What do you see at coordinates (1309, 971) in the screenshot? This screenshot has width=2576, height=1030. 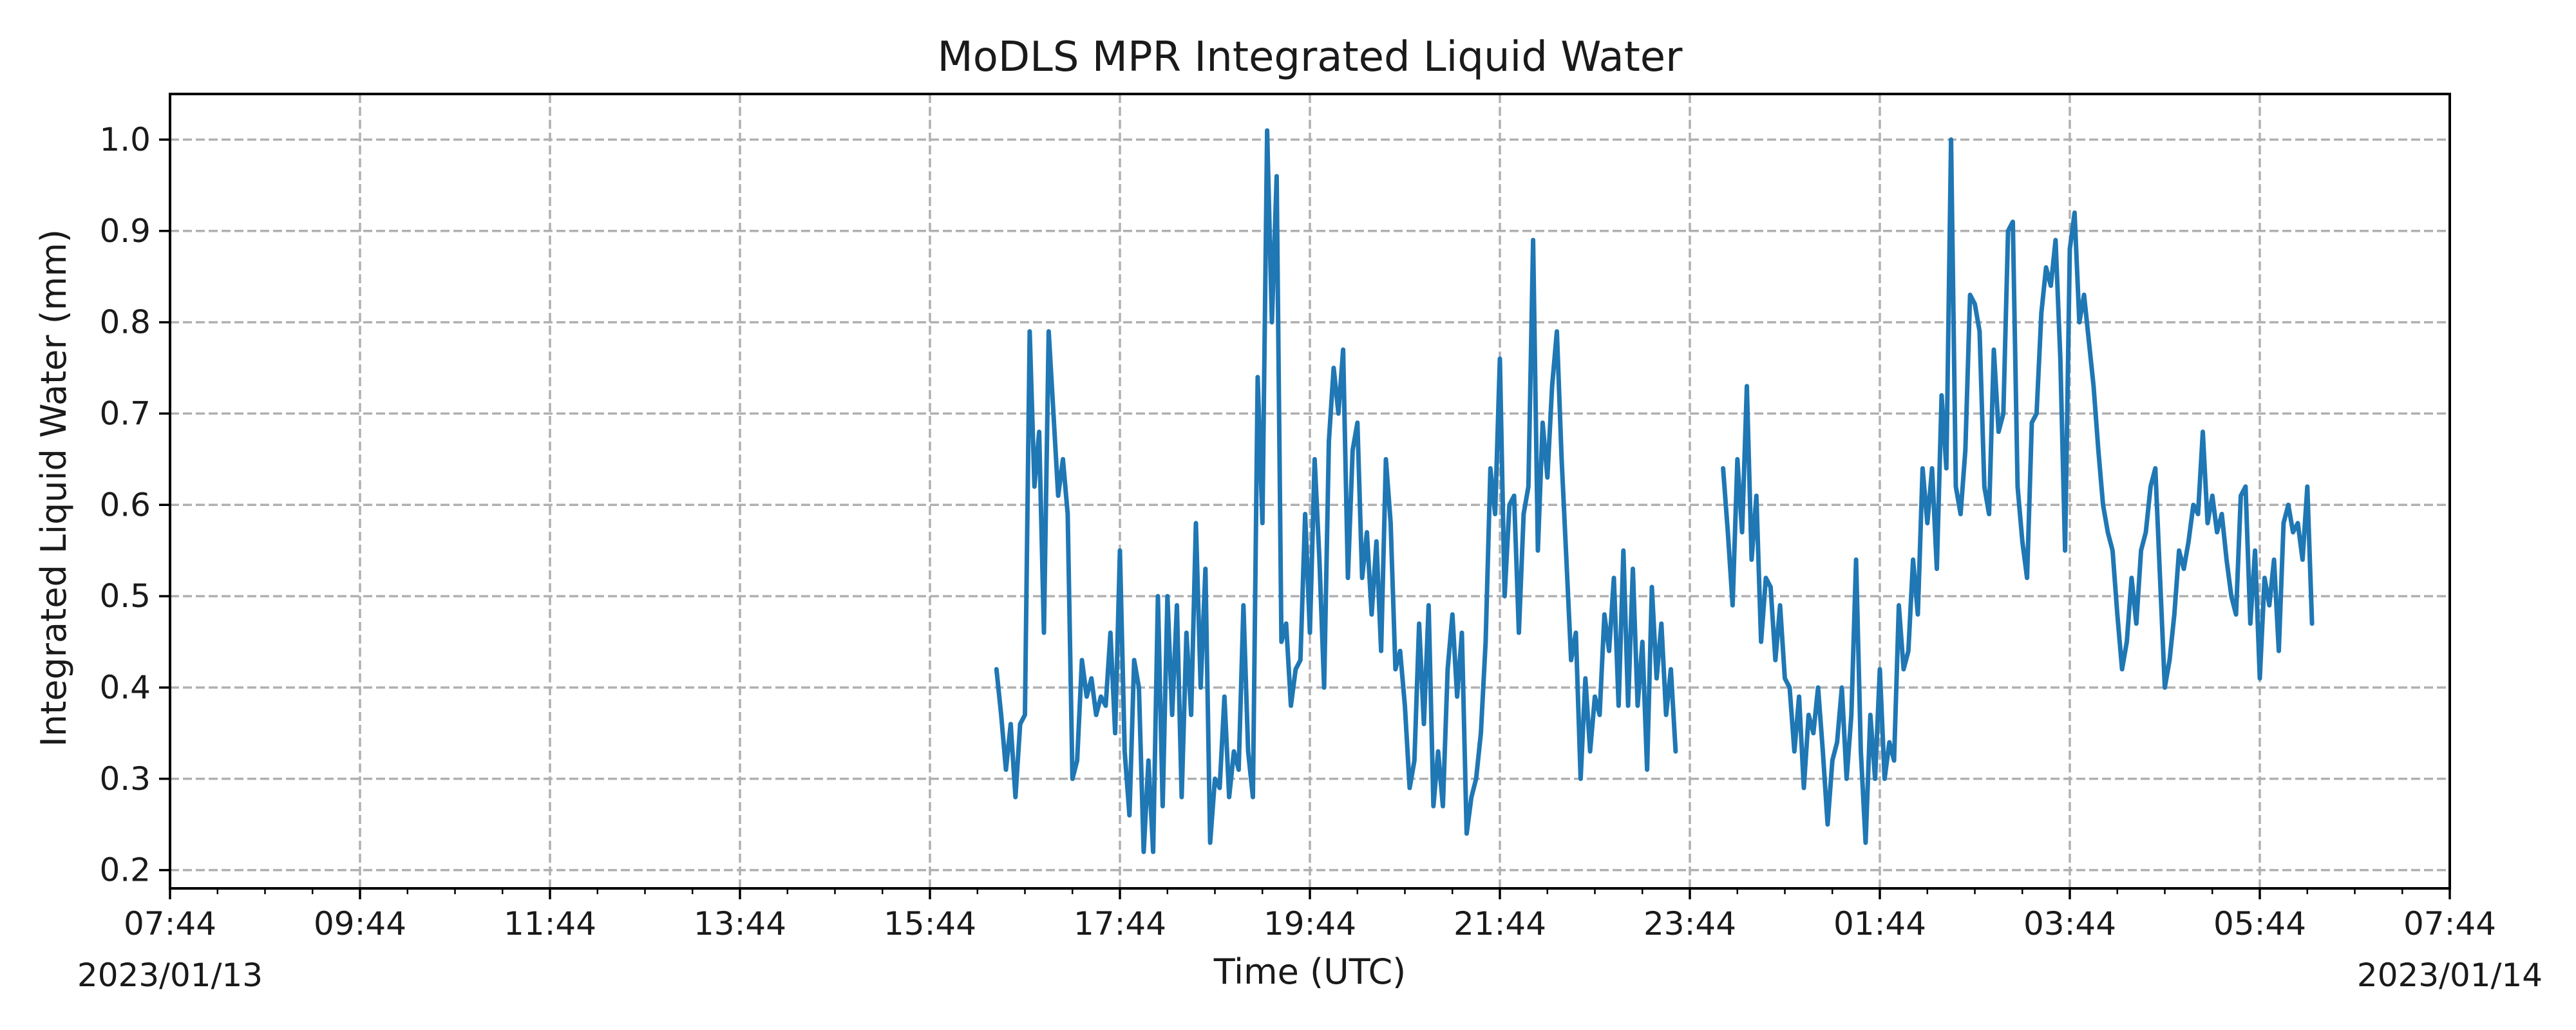 I see `x-axis-label: Time (UTC)` at bounding box center [1309, 971].